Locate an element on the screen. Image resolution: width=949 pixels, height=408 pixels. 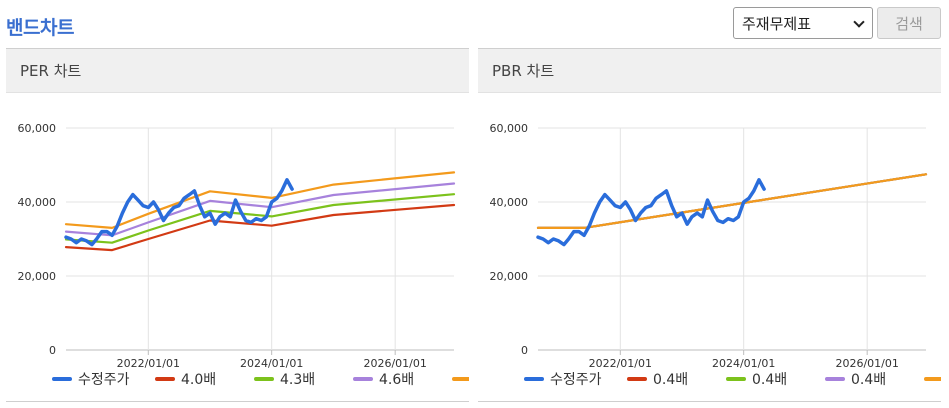
legend-item: 4.0배 is located at coordinates (185, 380).